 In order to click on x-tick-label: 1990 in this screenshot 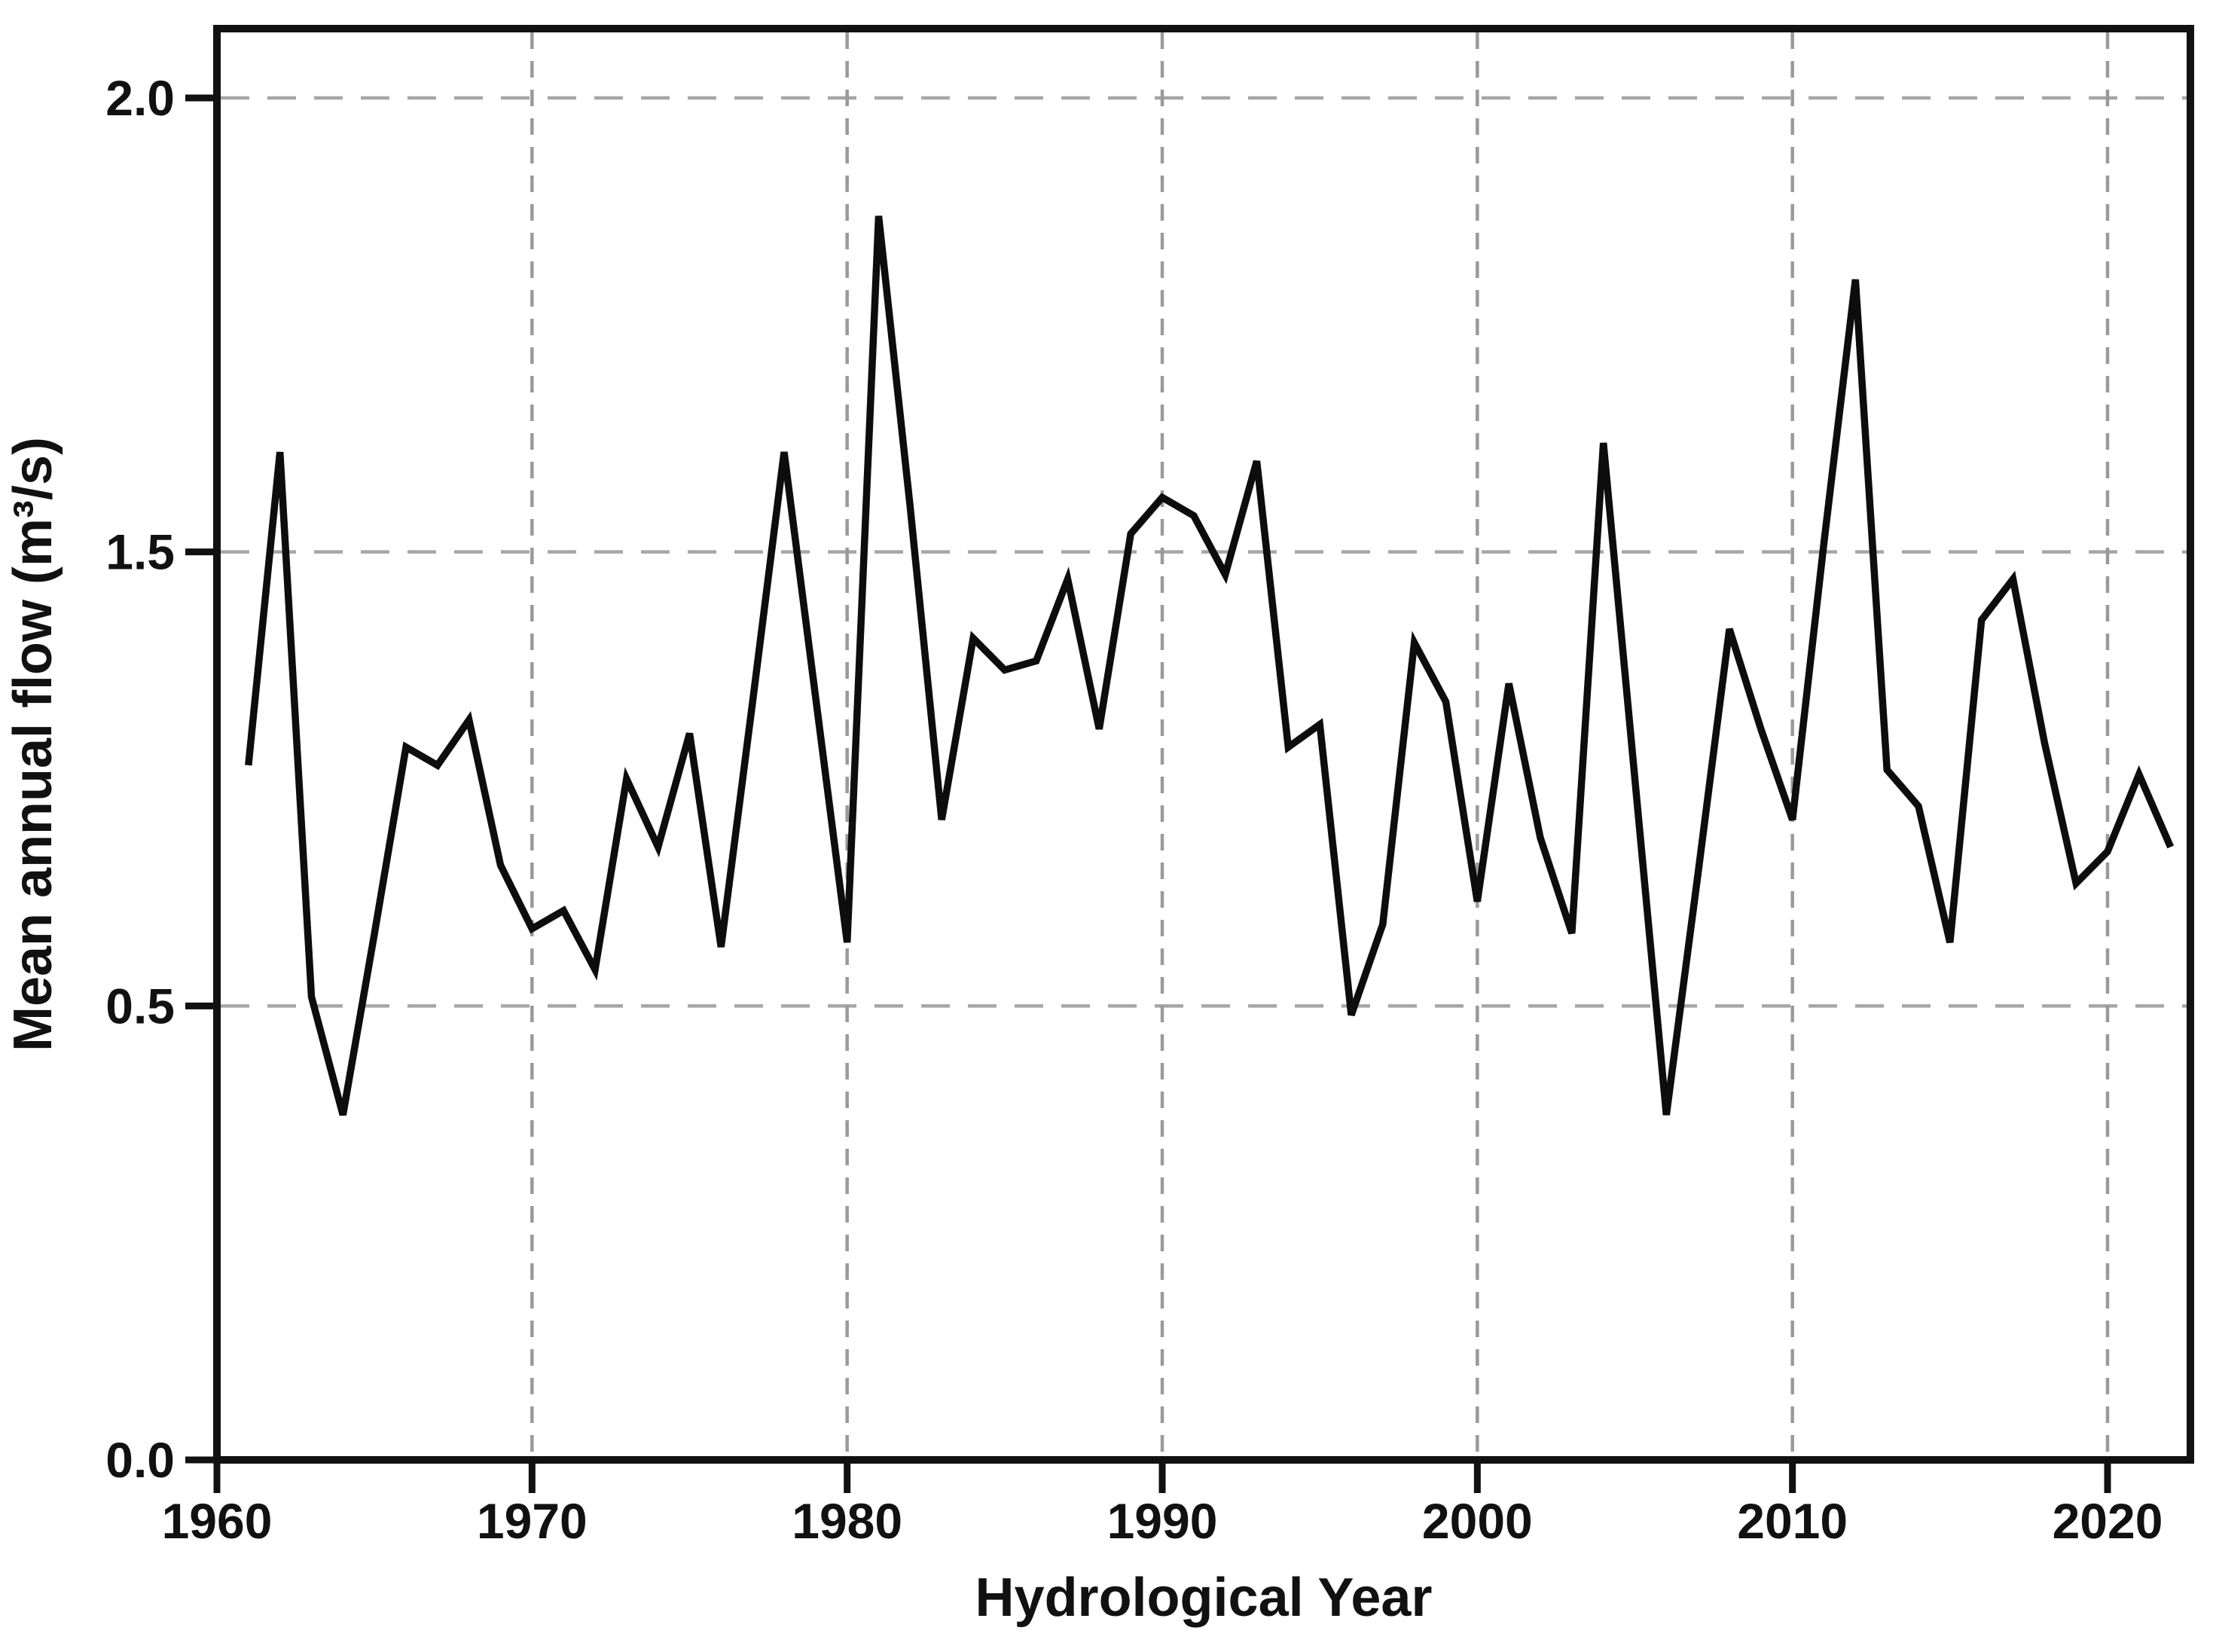, I will do `click(1162, 1521)`.